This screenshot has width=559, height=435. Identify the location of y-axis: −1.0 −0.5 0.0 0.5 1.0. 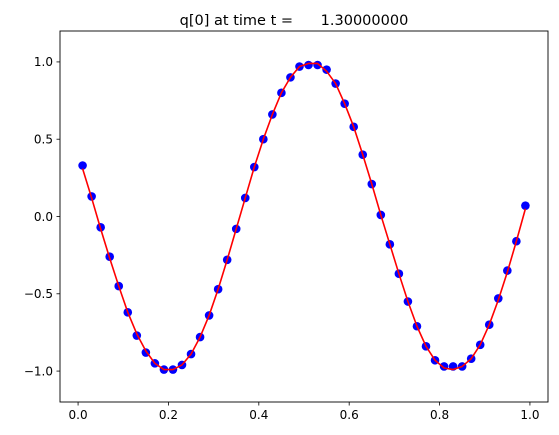
(42, 216).